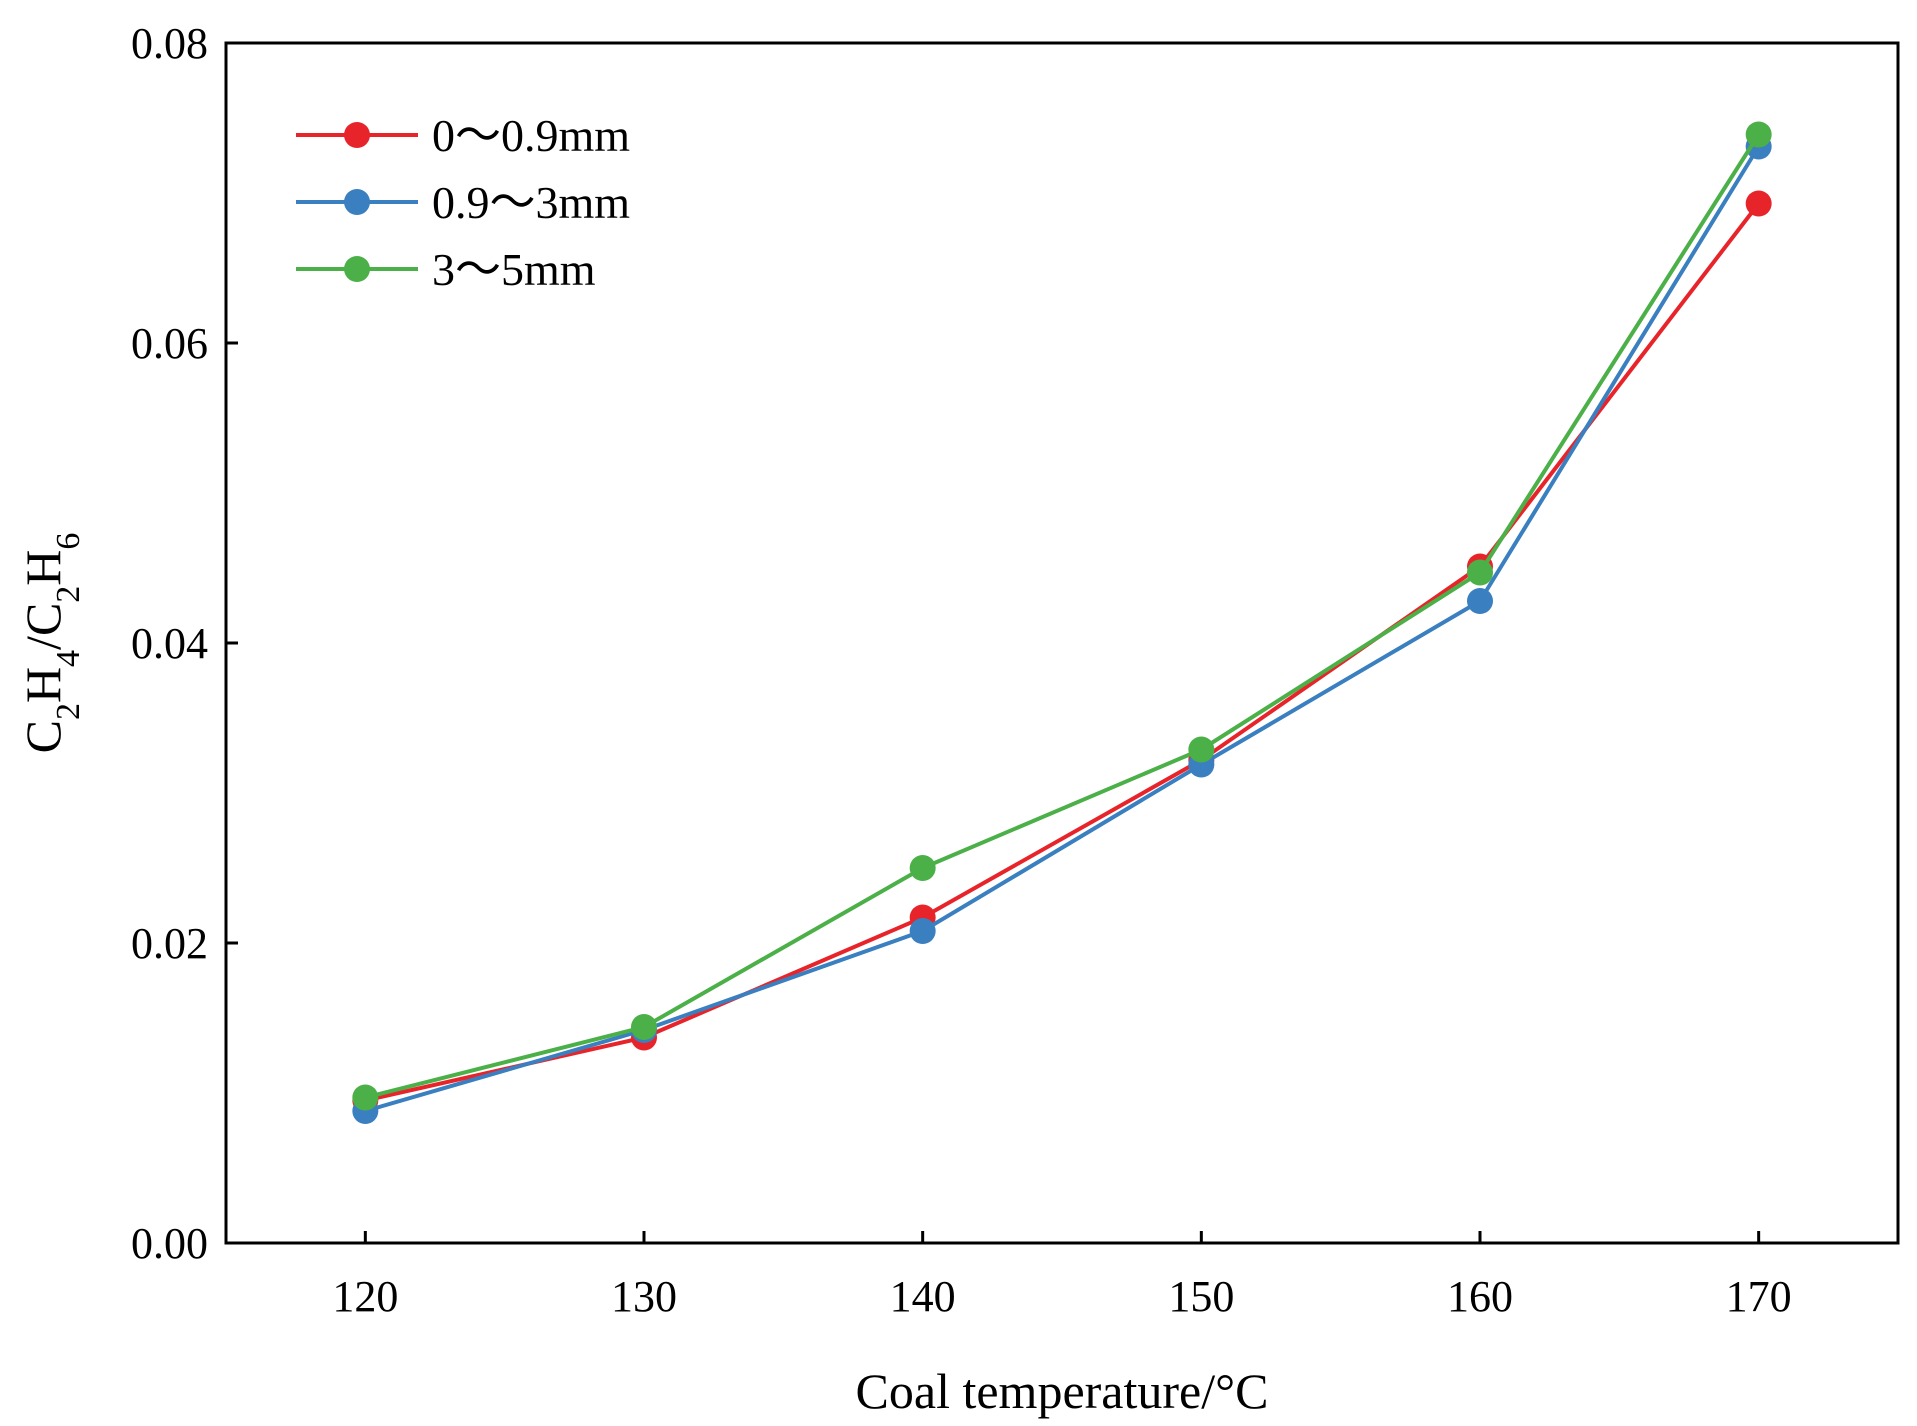  Describe the element at coordinates (68, 658) in the screenshot. I see `y-axis-title-part: 4` at that location.